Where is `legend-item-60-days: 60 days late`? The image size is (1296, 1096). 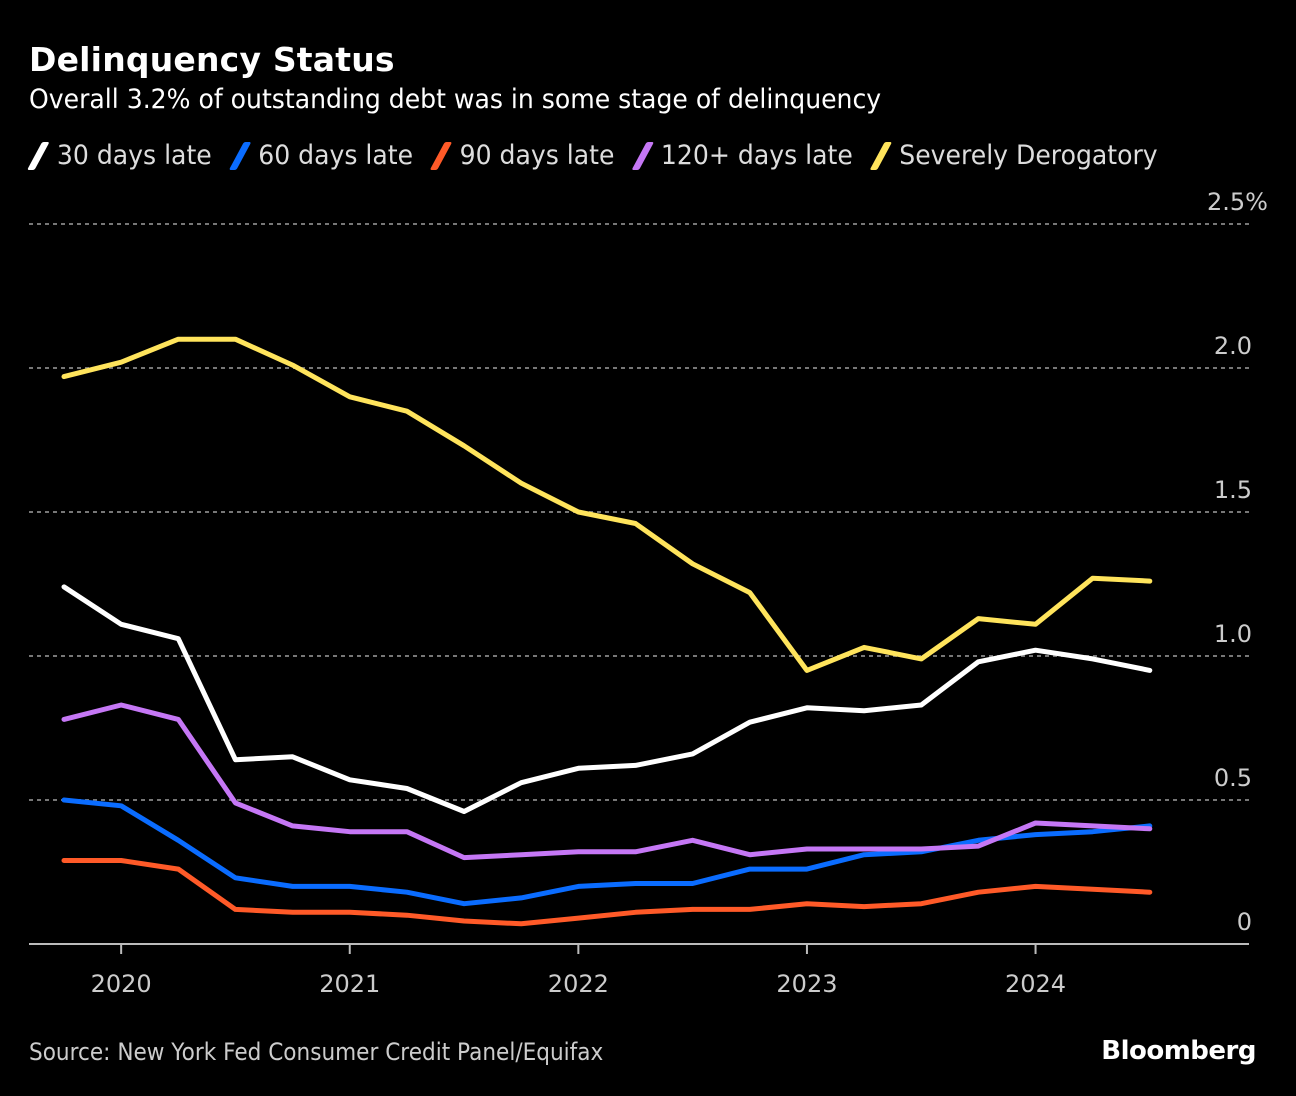 legend-item-60-days: 60 days late is located at coordinates (321, 155).